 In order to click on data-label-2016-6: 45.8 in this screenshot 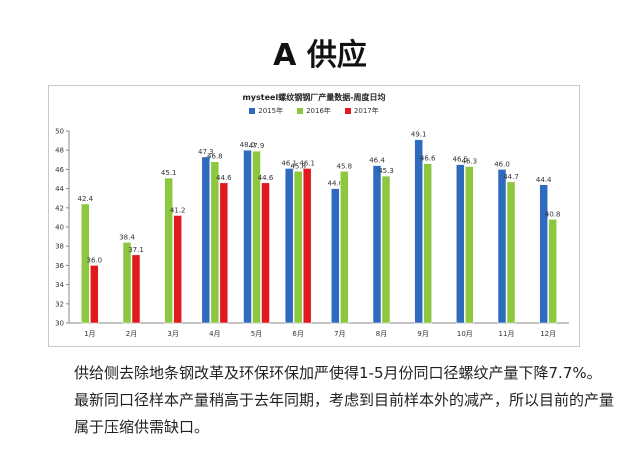, I will do `click(298, 166)`.